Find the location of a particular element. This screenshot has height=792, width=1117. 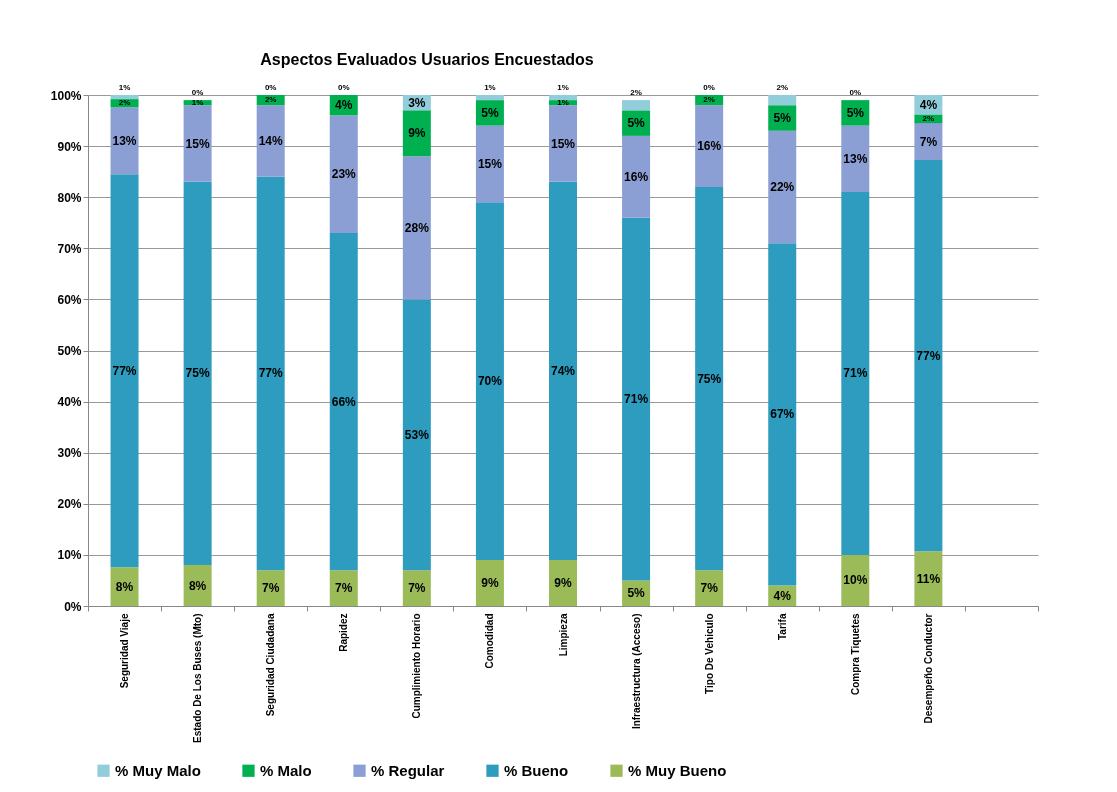

data-label: 28% is located at coordinates (417, 227).